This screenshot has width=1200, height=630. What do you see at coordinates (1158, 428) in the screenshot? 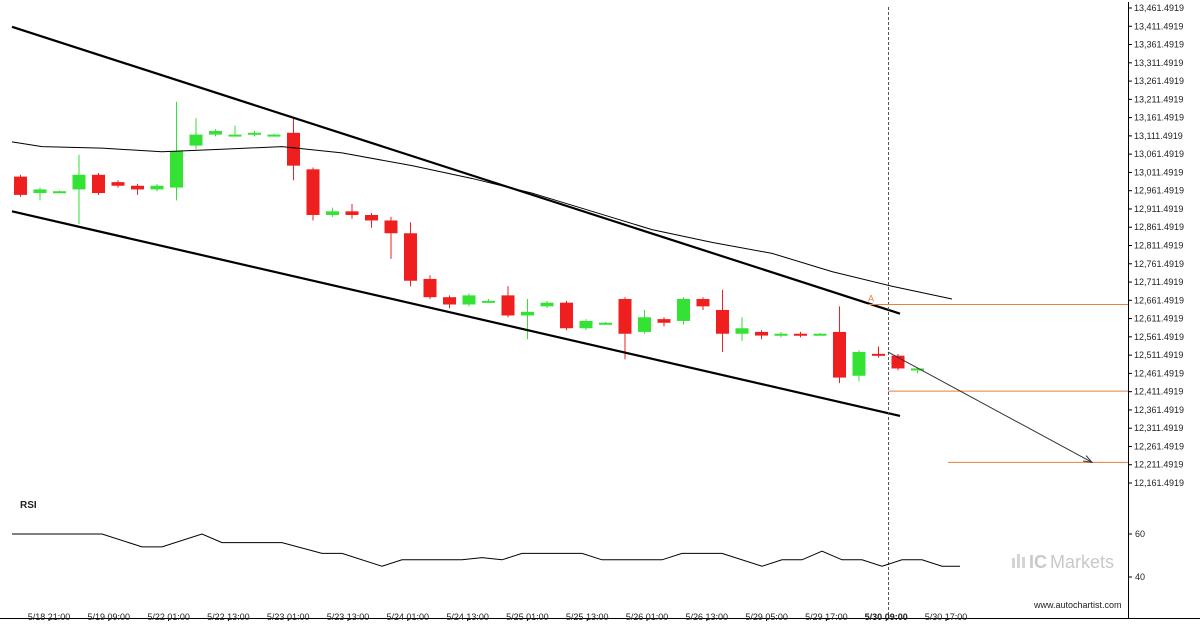
I see `y-tick-label: 12,311.4919` at bounding box center [1158, 428].